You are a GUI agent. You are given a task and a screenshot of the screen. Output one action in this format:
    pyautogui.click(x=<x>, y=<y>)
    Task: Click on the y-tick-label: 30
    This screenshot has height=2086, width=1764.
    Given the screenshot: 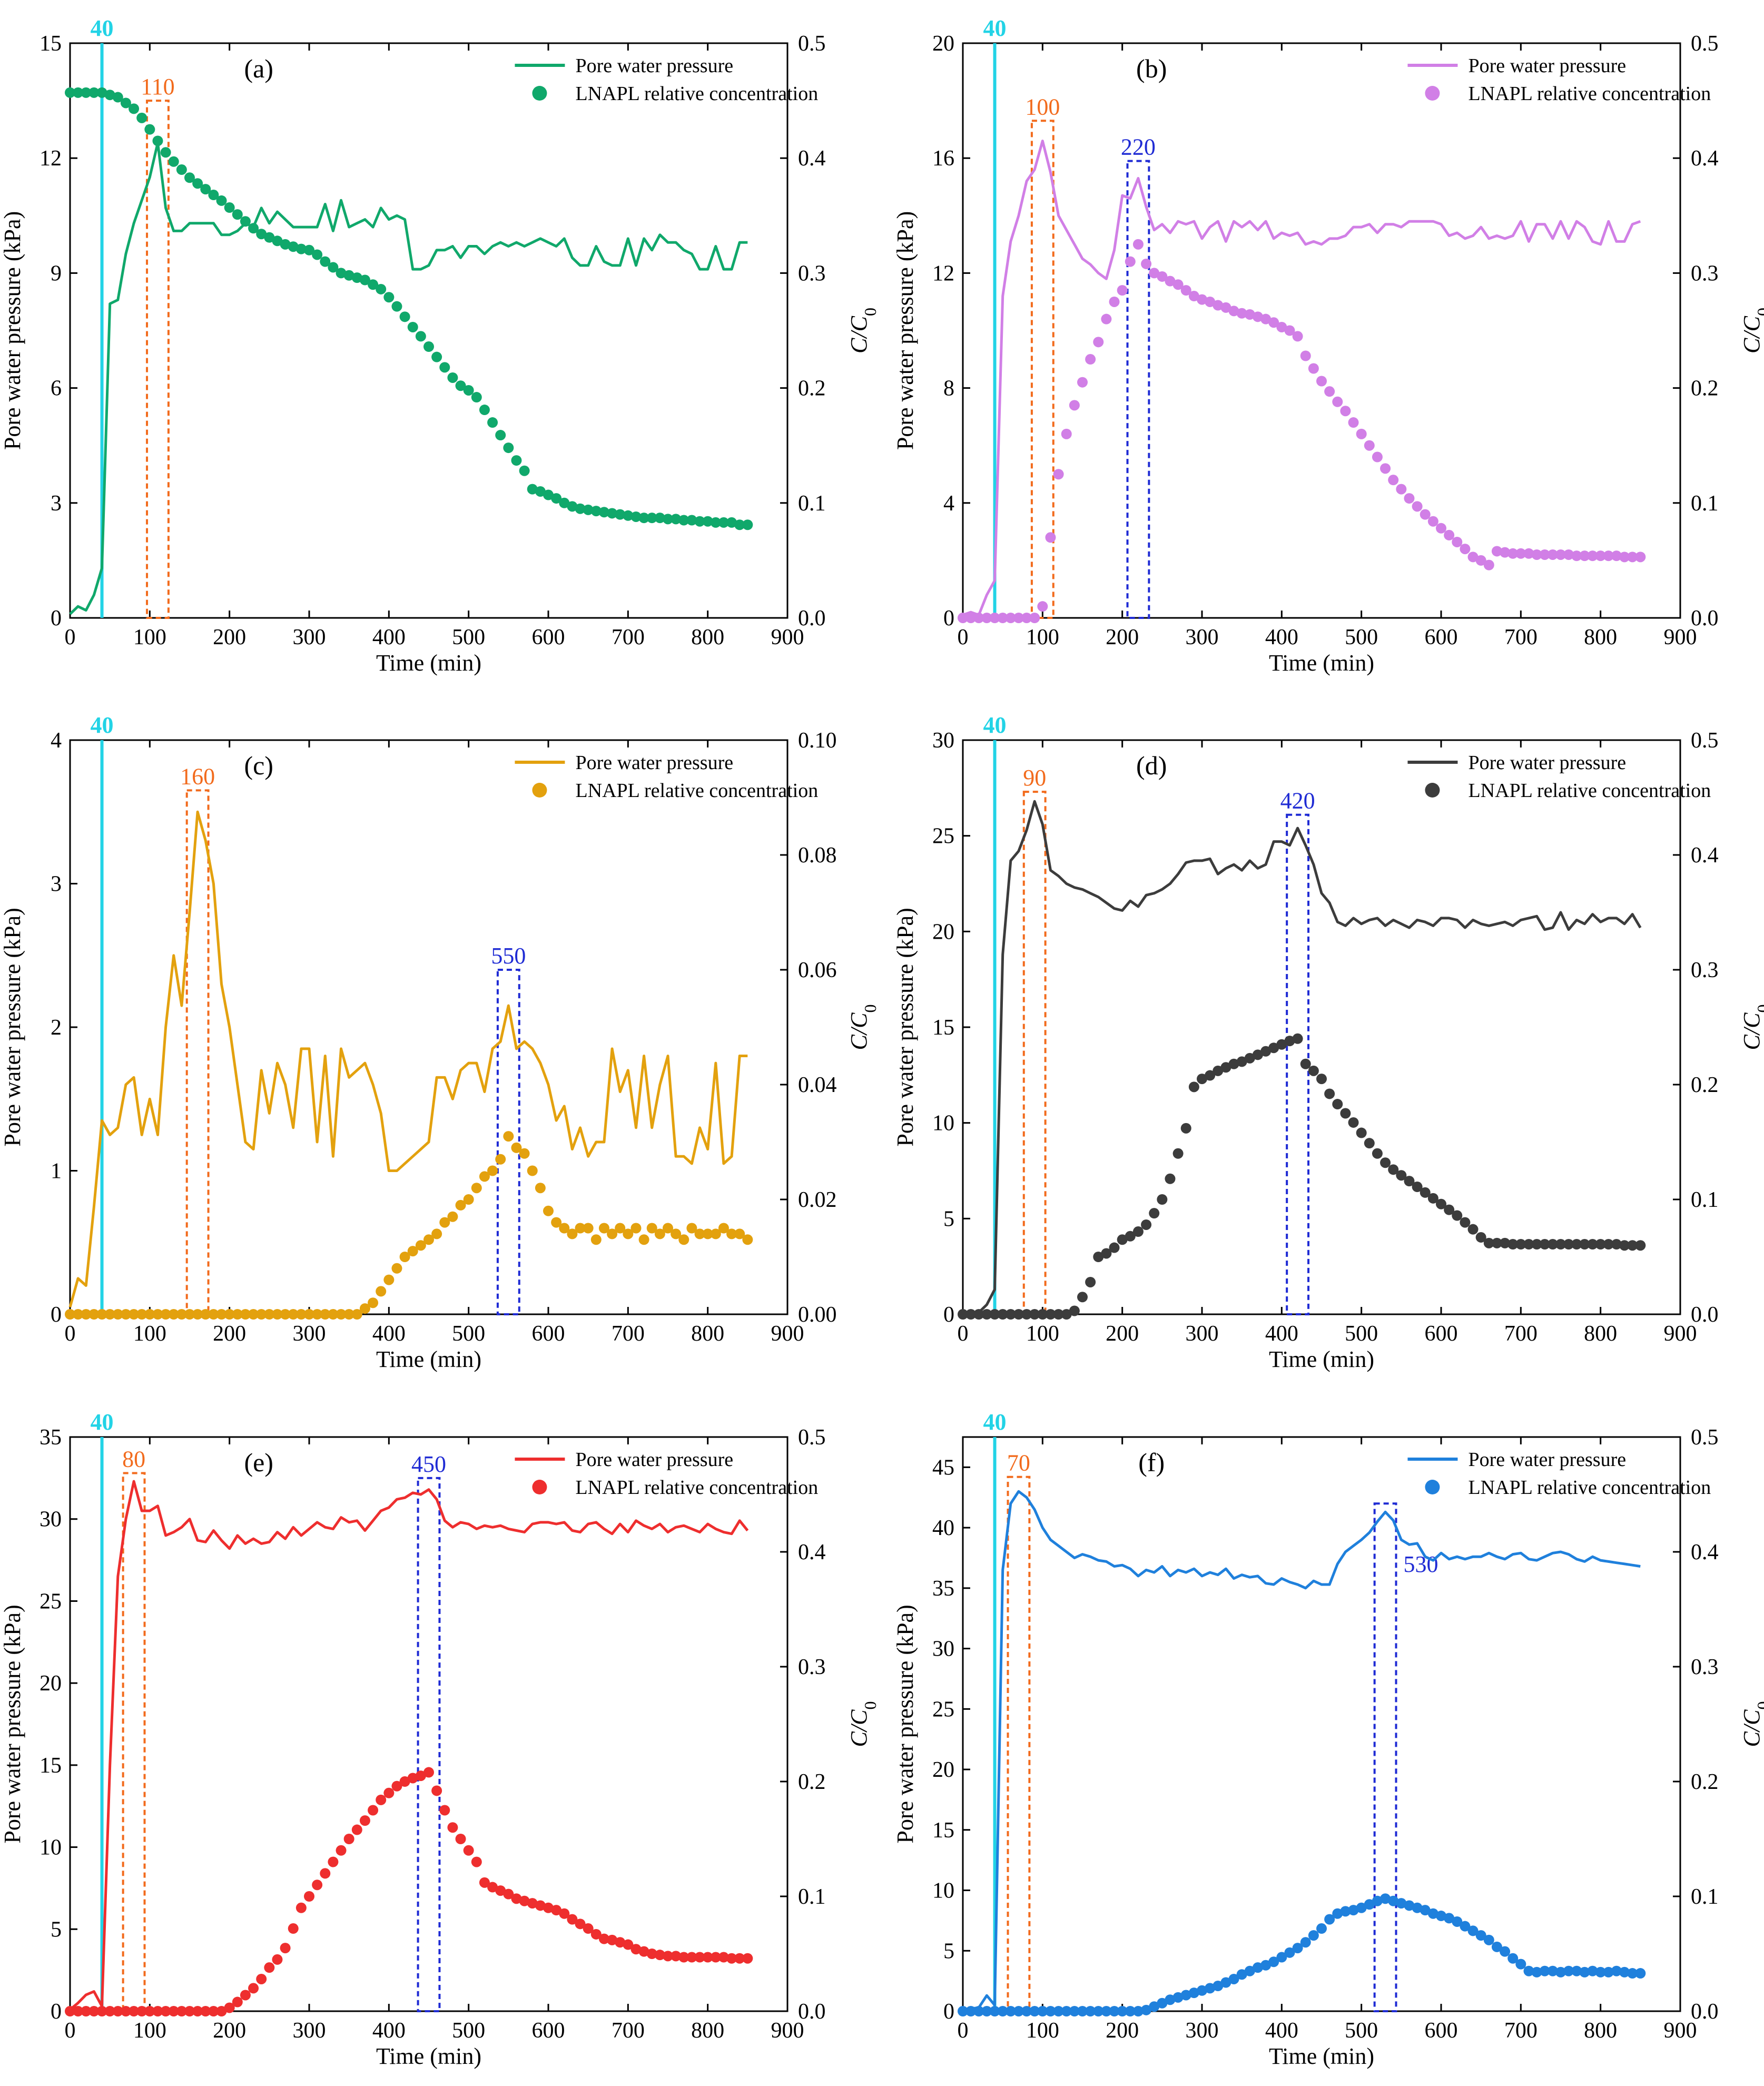 What is the action you would take?
    pyautogui.click(x=943, y=1649)
    